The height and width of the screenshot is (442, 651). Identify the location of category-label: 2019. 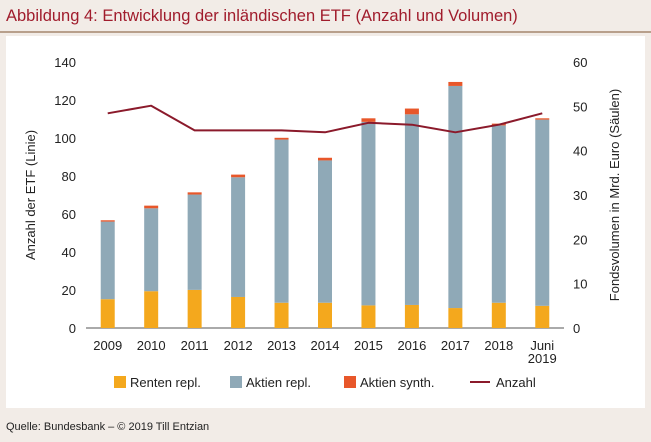
(542, 358).